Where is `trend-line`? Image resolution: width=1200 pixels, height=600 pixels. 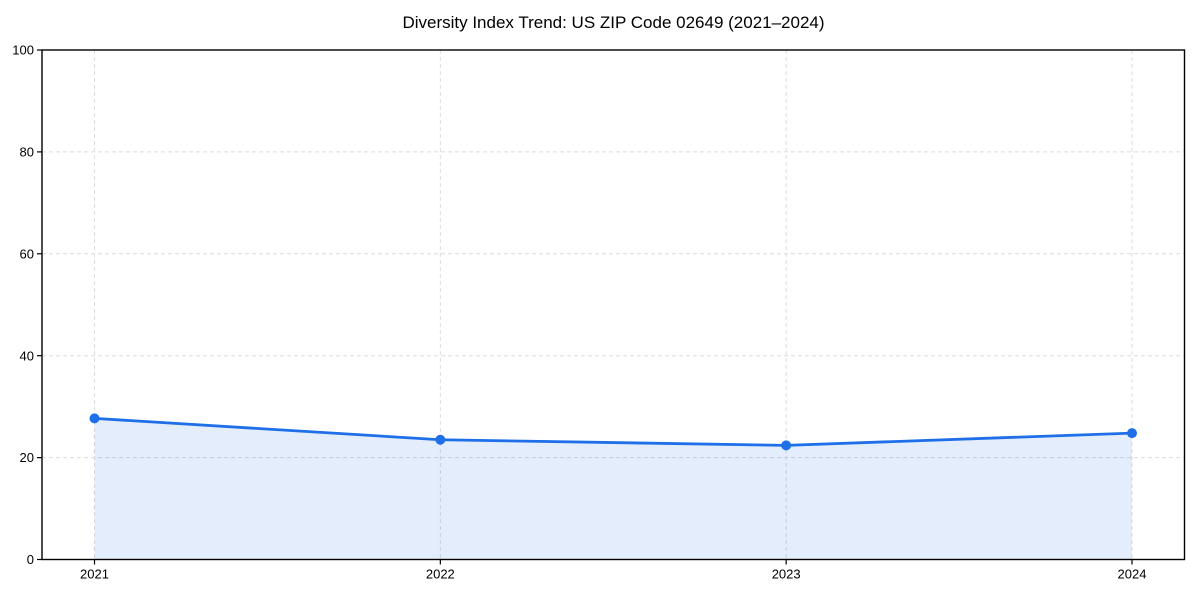 trend-line is located at coordinates (613, 431).